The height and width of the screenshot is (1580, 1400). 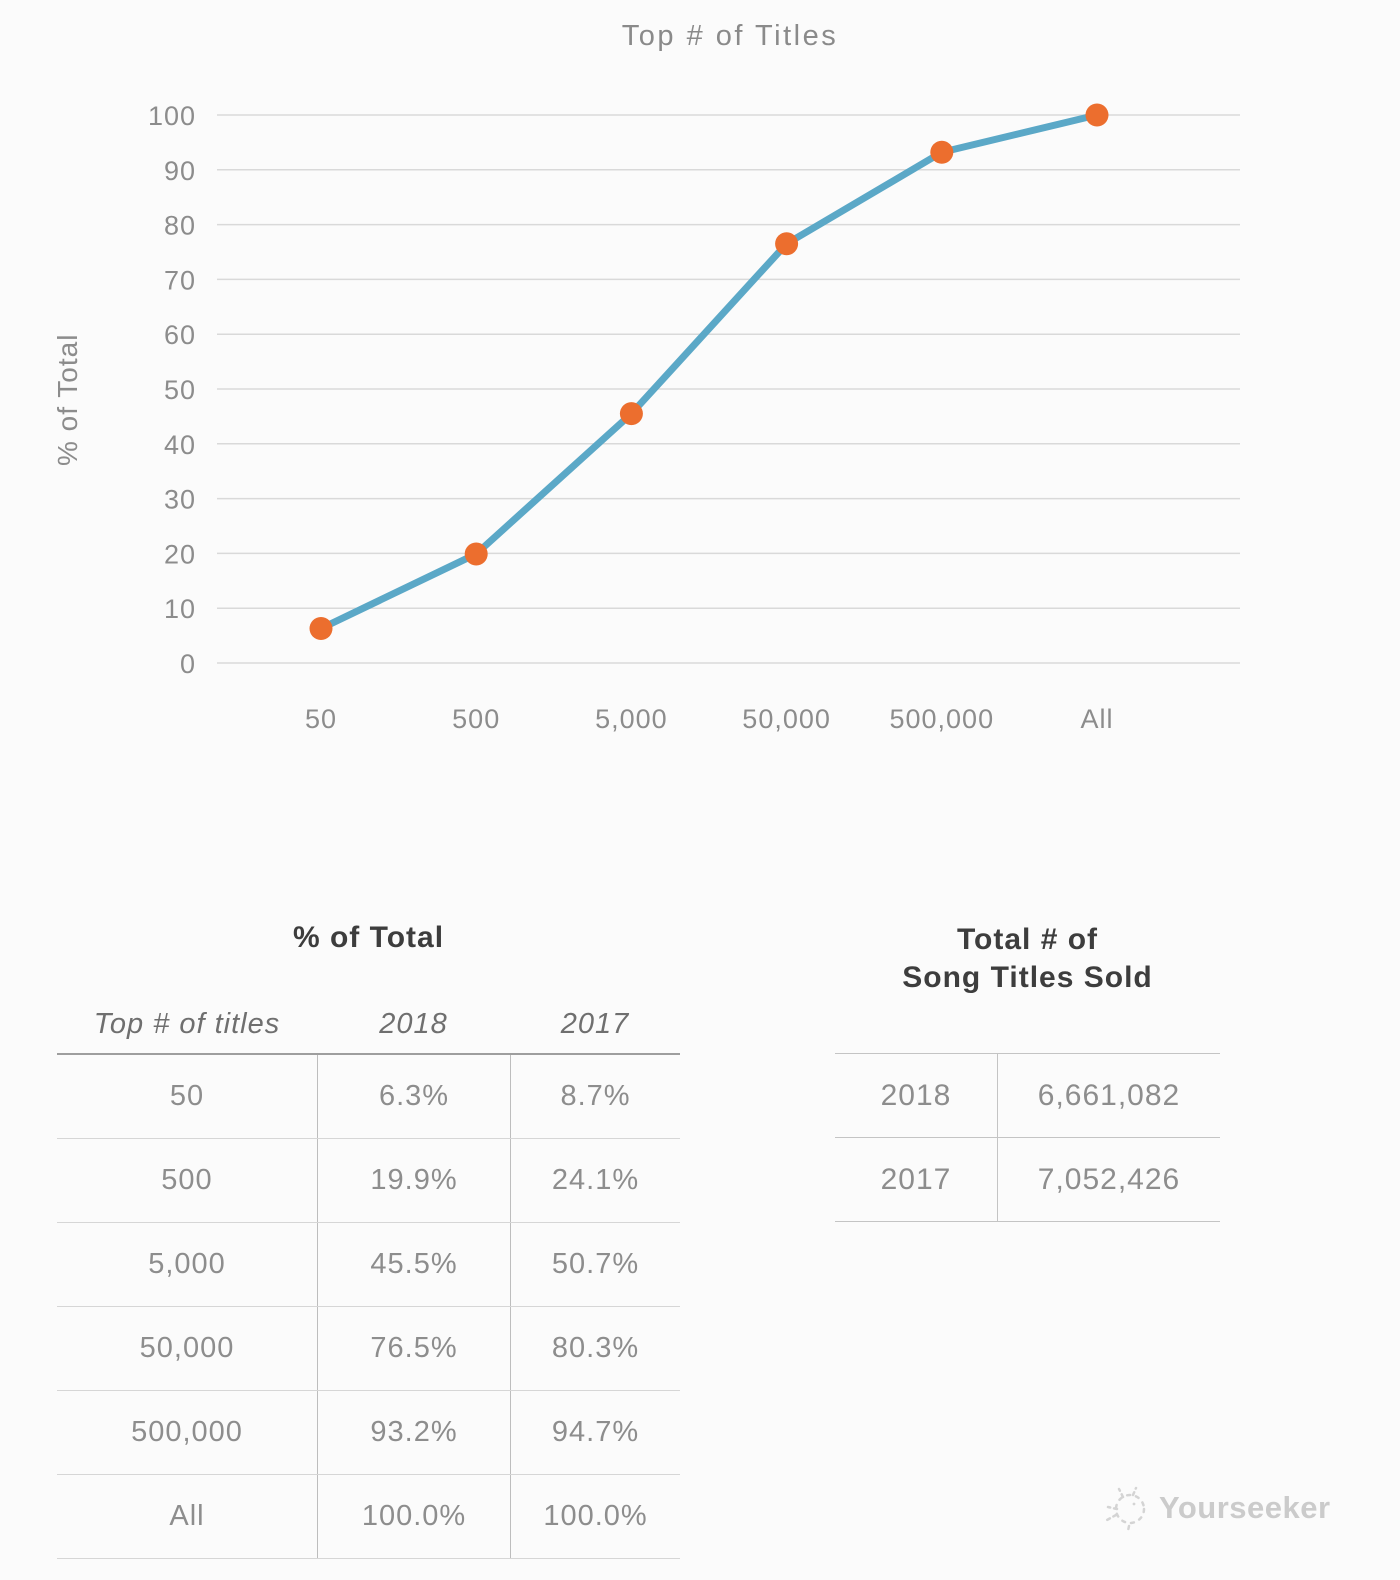 What do you see at coordinates (595, 1432) in the screenshot?
I see `cell-2017: 94.7%` at bounding box center [595, 1432].